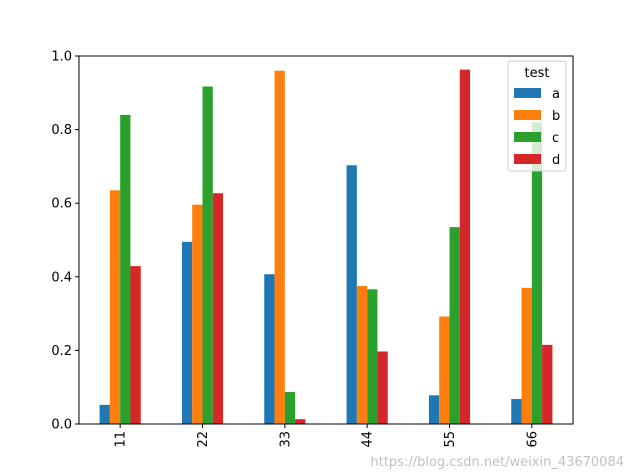 Image resolution: width=632 pixels, height=476 pixels. I want to click on legend-title: test, so click(537, 73).